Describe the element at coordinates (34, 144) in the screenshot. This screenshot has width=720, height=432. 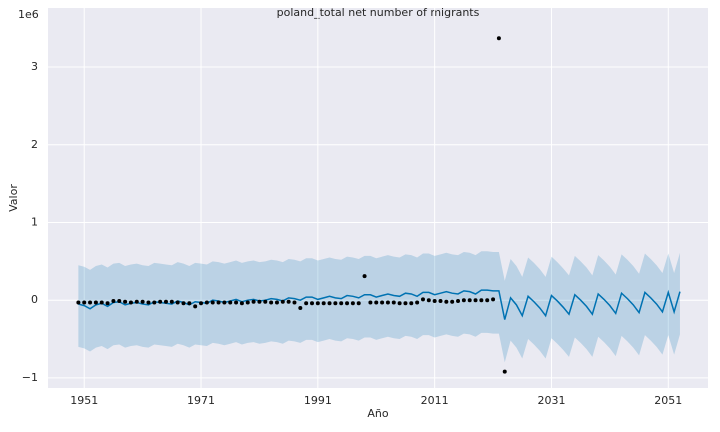
I see `y-tick-label: 2` at that location.